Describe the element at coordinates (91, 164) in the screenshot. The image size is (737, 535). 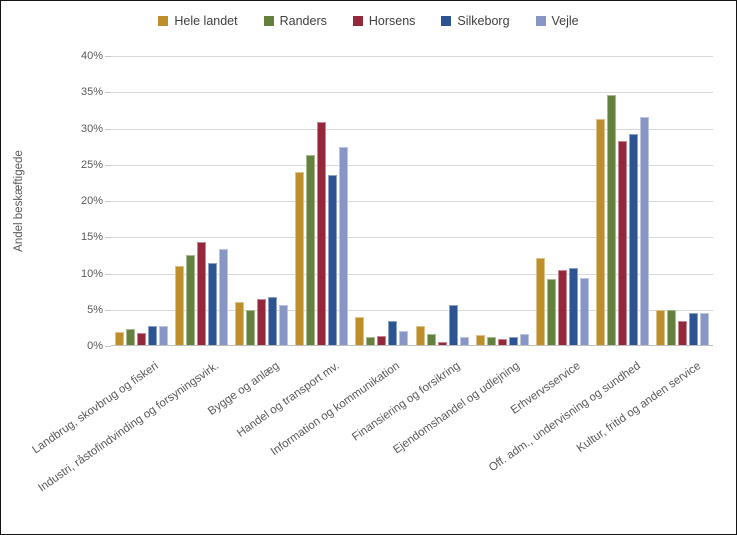
I see `y-tick-label: 25%` at that location.